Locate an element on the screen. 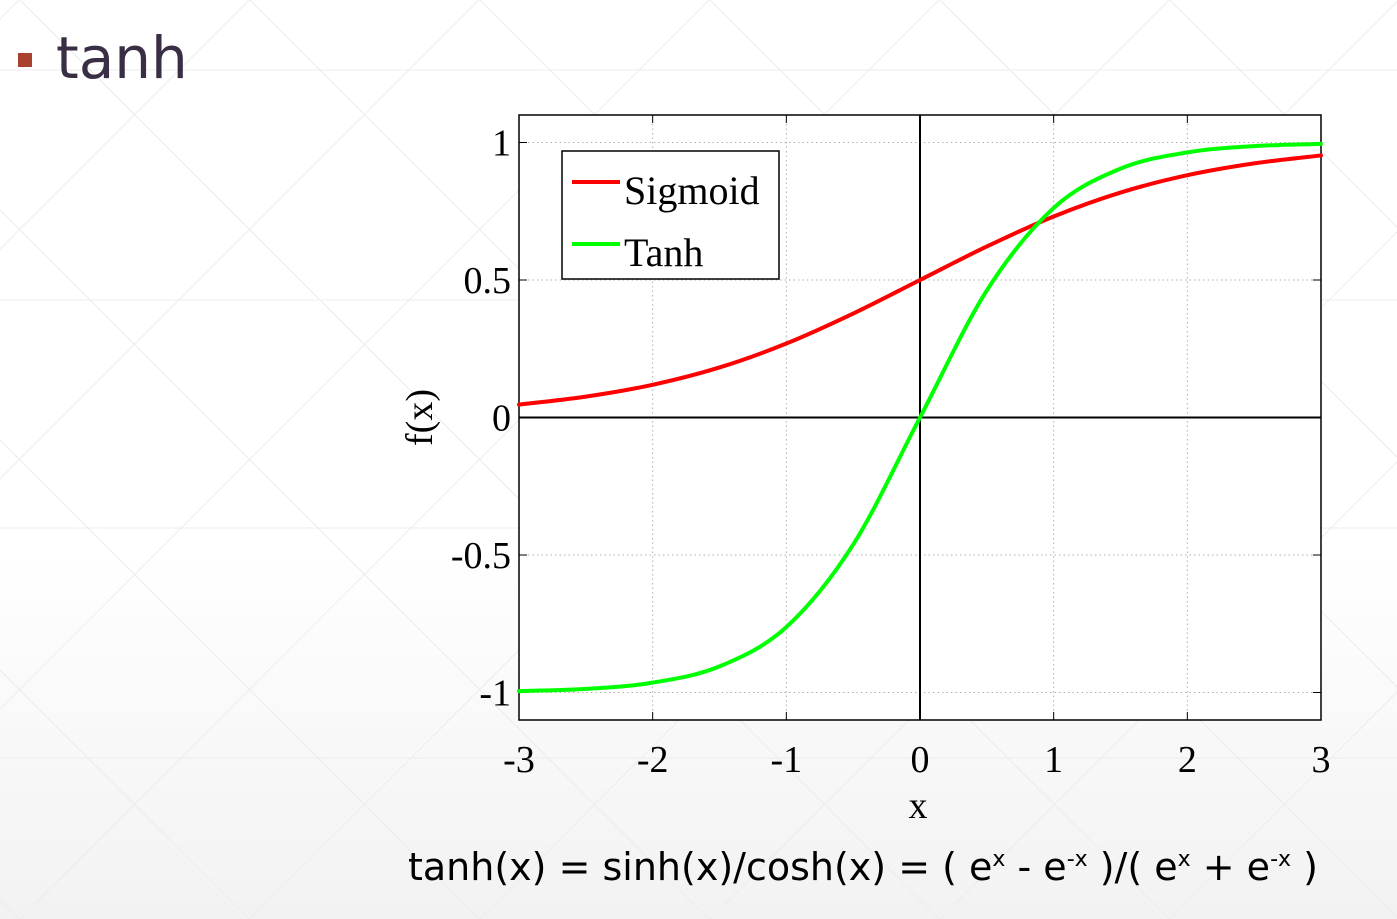 This screenshot has height=919, width=1397. x-tick-label: 0 is located at coordinates (920, 760).